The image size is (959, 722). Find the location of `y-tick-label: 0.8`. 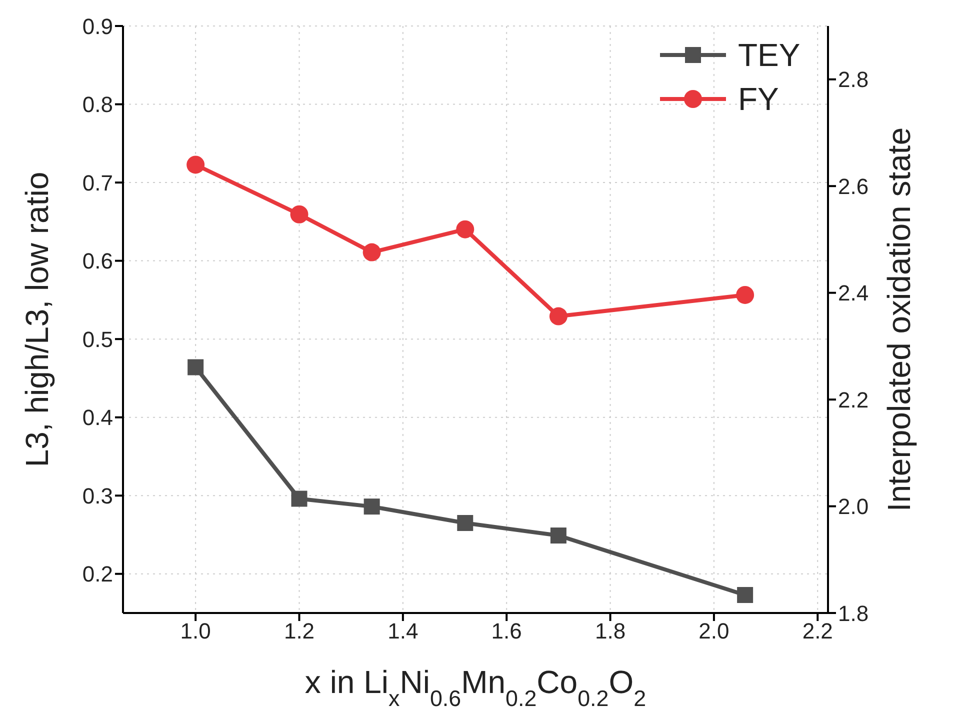

y-tick-label: 0.8 is located at coordinates (97, 105).